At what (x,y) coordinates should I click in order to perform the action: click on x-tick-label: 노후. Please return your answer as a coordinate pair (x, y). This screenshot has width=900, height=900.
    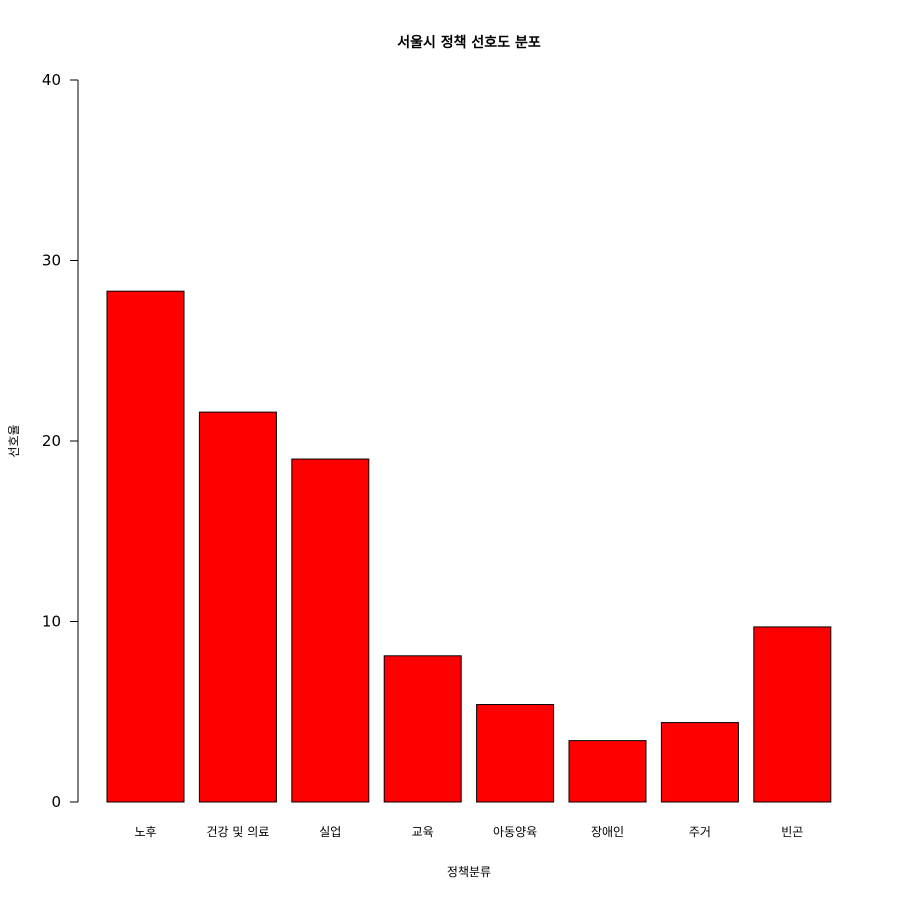
    Looking at the image, I should click on (145, 832).